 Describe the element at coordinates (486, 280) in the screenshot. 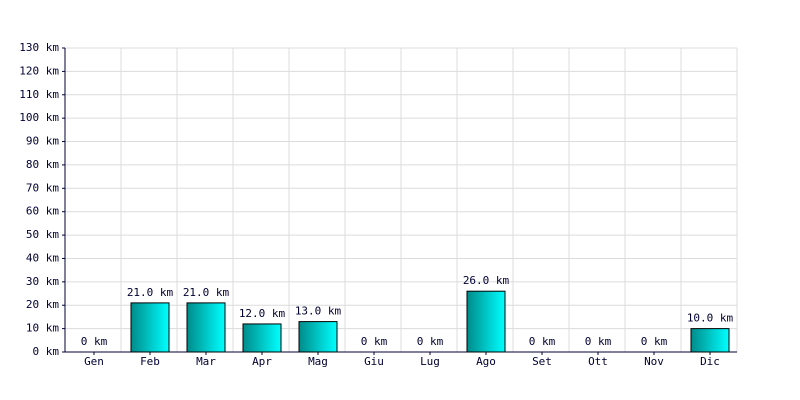

I see `value-label: 26.0 km` at that location.